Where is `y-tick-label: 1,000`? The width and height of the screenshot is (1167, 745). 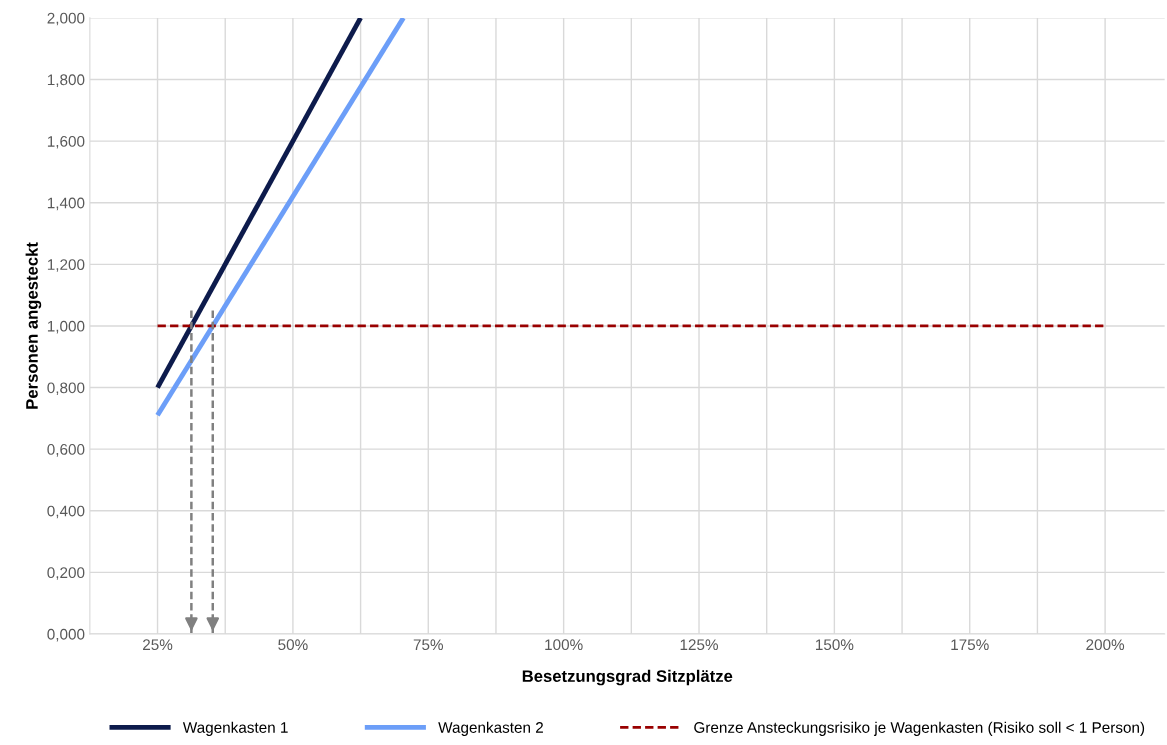 y-tick-label: 1,000 is located at coordinates (66, 327).